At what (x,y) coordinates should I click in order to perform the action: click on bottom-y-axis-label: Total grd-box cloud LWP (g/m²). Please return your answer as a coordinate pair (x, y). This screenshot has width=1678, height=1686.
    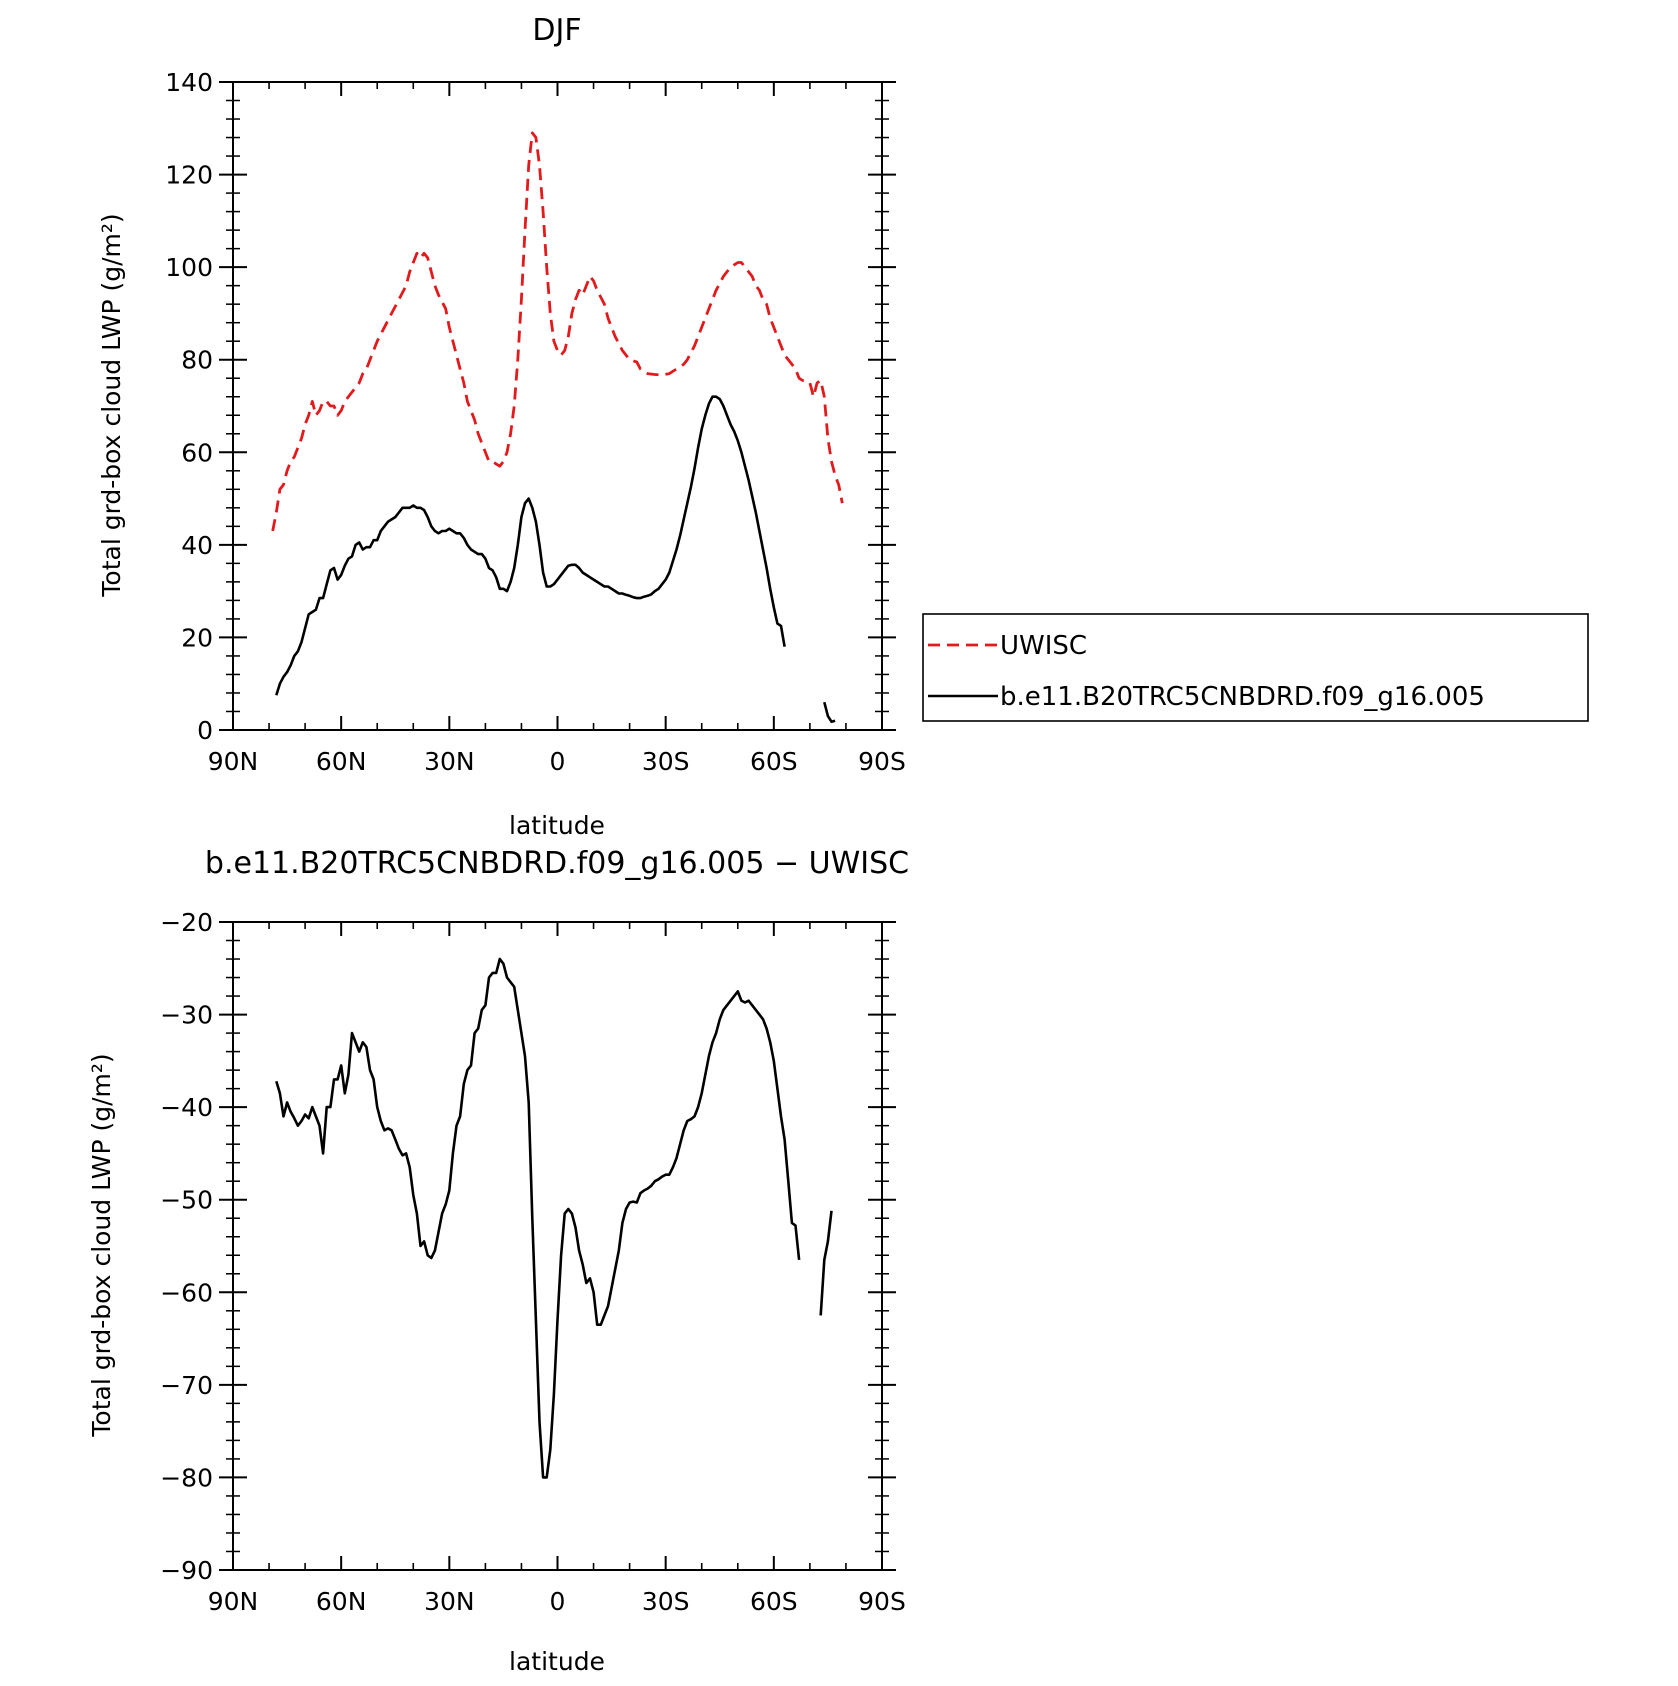
    Looking at the image, I should click on (101, 1245).